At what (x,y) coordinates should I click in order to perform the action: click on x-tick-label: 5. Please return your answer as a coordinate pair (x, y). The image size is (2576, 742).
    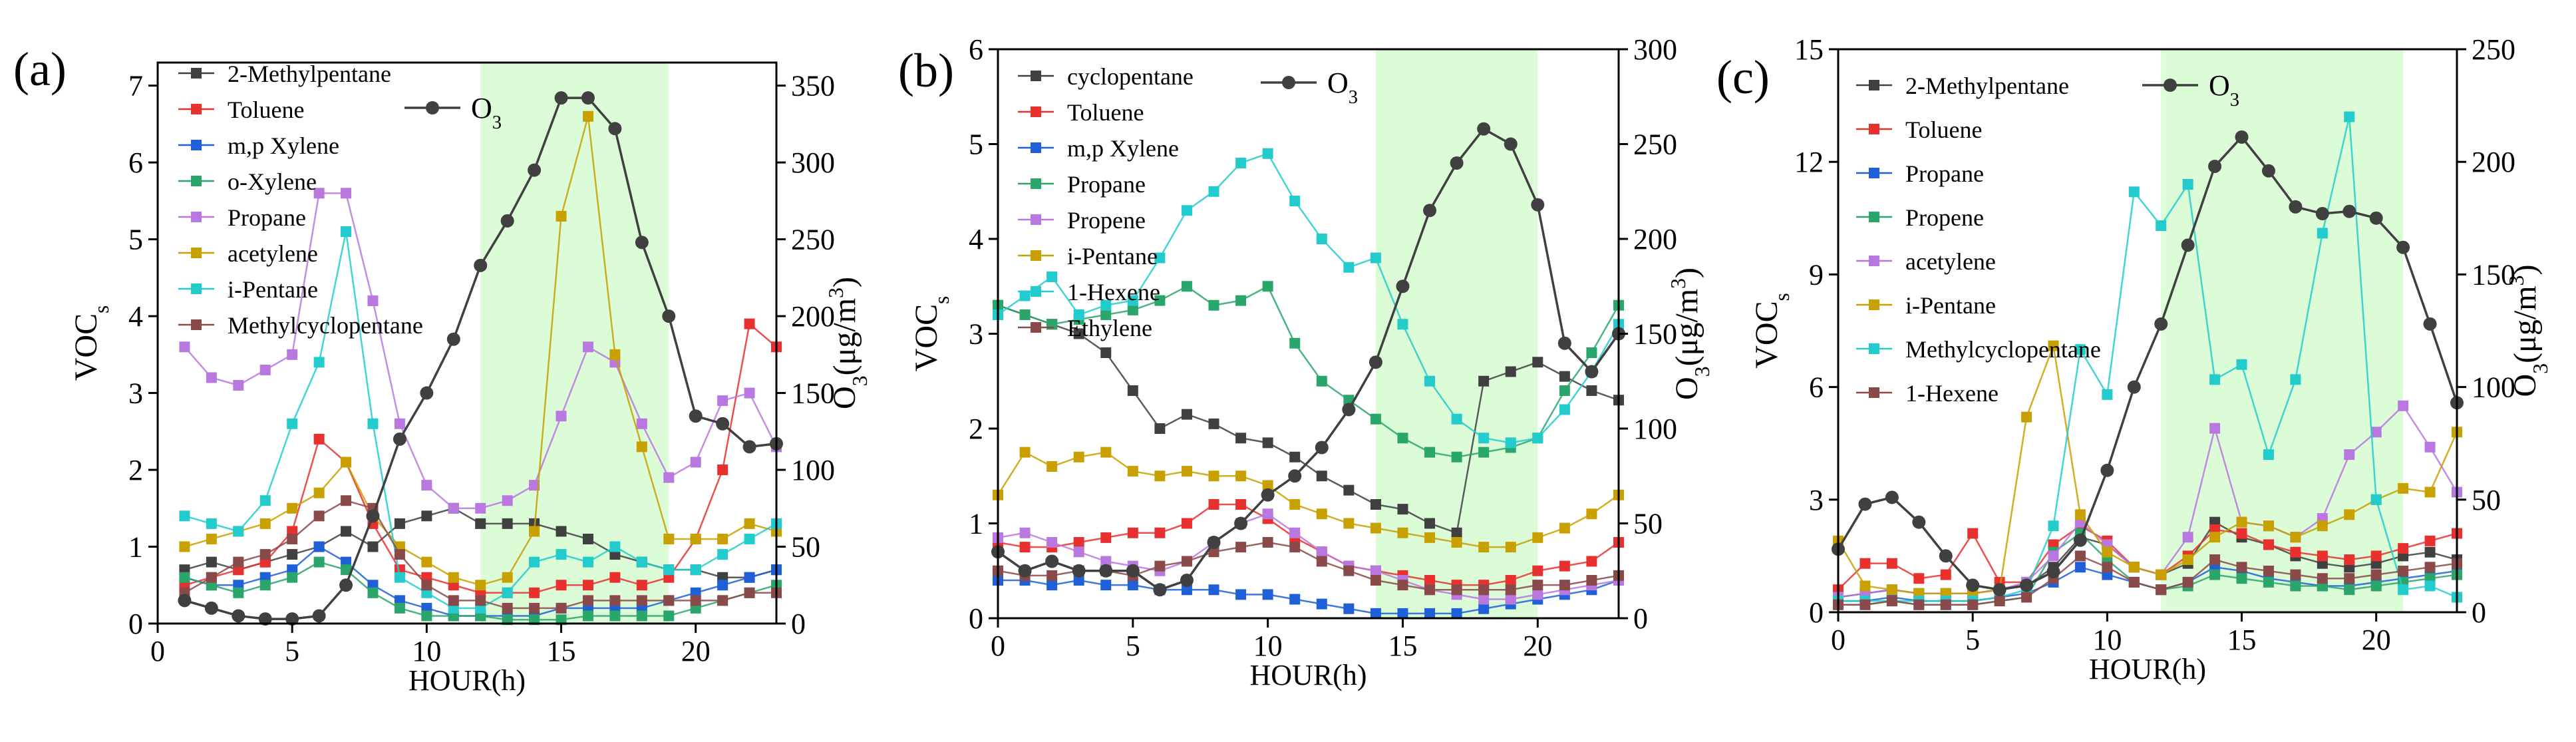
    Looking at the image, I should click on (292, 651).